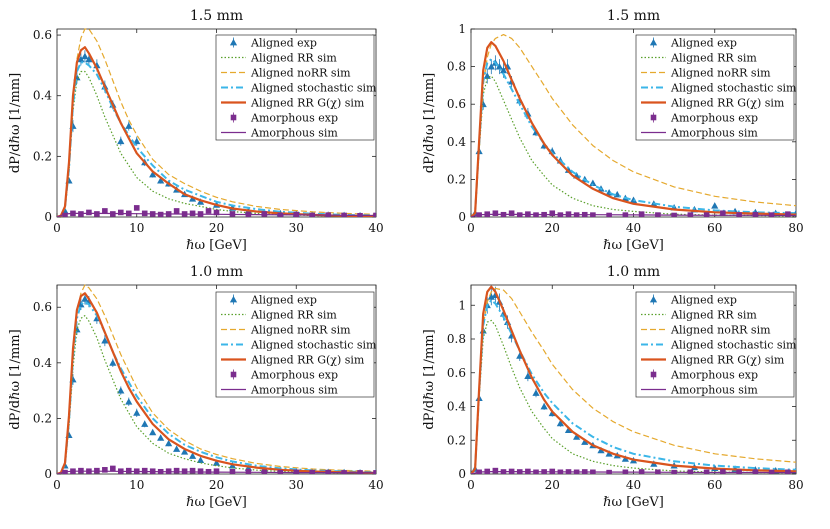 This screenshot has height=529, width=830. I want to click on y-tick-label: 0.2, so click(456, 440).